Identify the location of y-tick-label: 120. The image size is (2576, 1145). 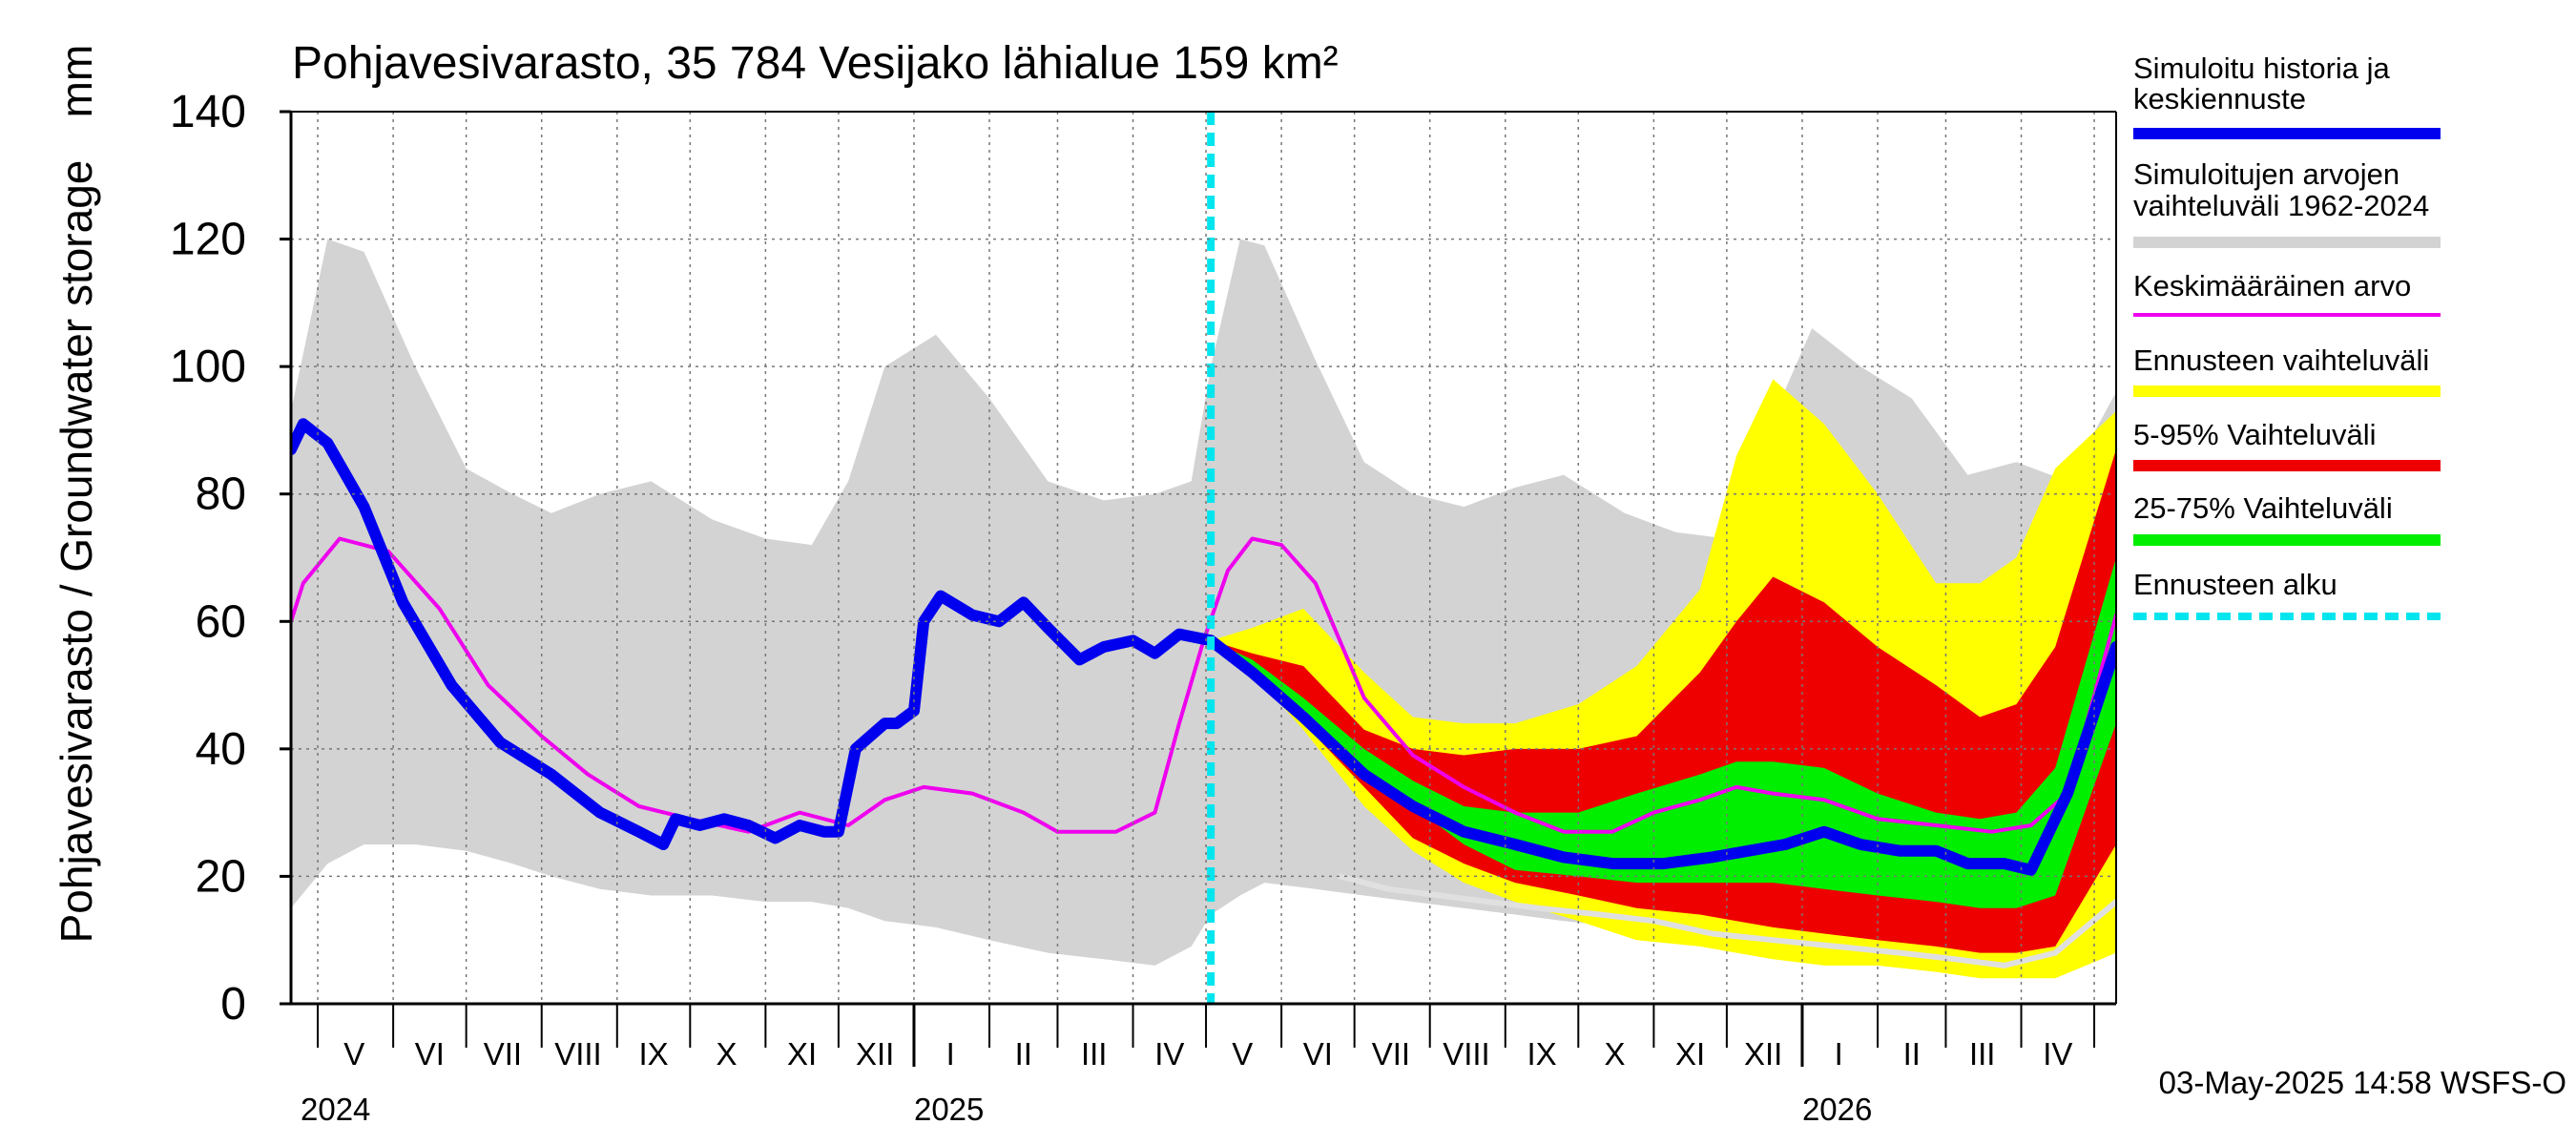
(208, 240).